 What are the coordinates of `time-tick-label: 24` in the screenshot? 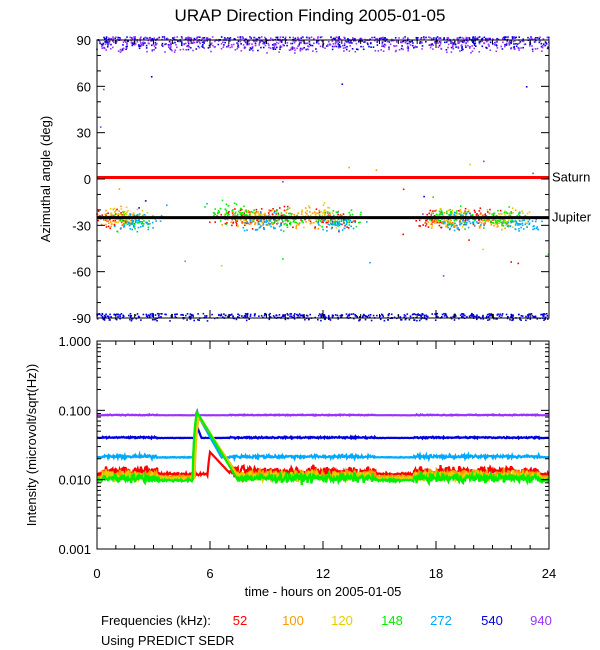 It's located at (549, 573).